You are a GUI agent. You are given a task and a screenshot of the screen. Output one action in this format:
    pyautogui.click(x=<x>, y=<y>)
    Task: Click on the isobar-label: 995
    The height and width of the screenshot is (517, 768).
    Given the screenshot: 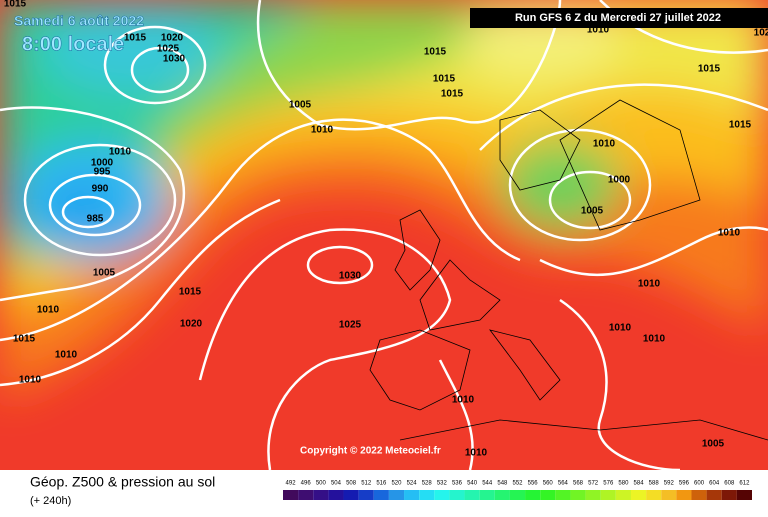 What is the action you would take?
    pyautogui.click(x=102, y=172)
    